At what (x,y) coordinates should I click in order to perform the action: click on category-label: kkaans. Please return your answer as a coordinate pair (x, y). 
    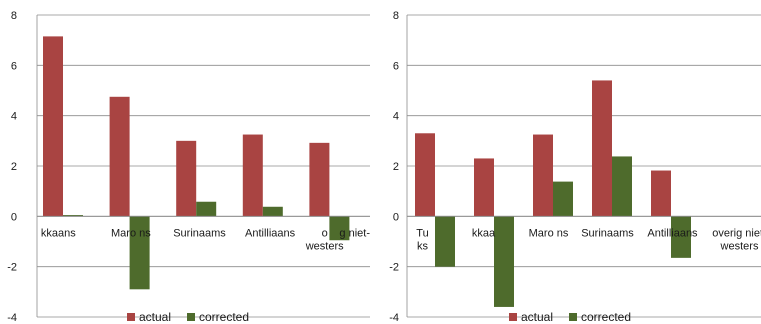
    Looking at the image, I should click on (58, 233).